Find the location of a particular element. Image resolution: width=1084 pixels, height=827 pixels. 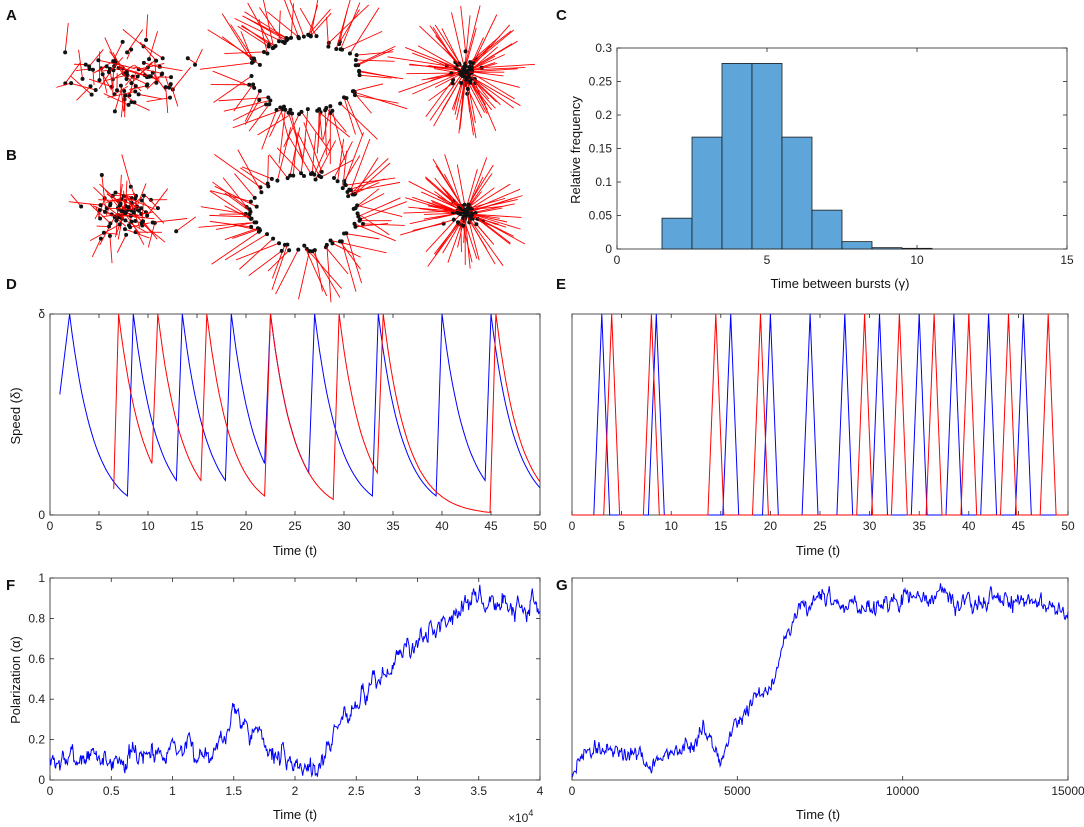

c-xlabel: Time between bursts (γ) is located at coordinates (840, 283).